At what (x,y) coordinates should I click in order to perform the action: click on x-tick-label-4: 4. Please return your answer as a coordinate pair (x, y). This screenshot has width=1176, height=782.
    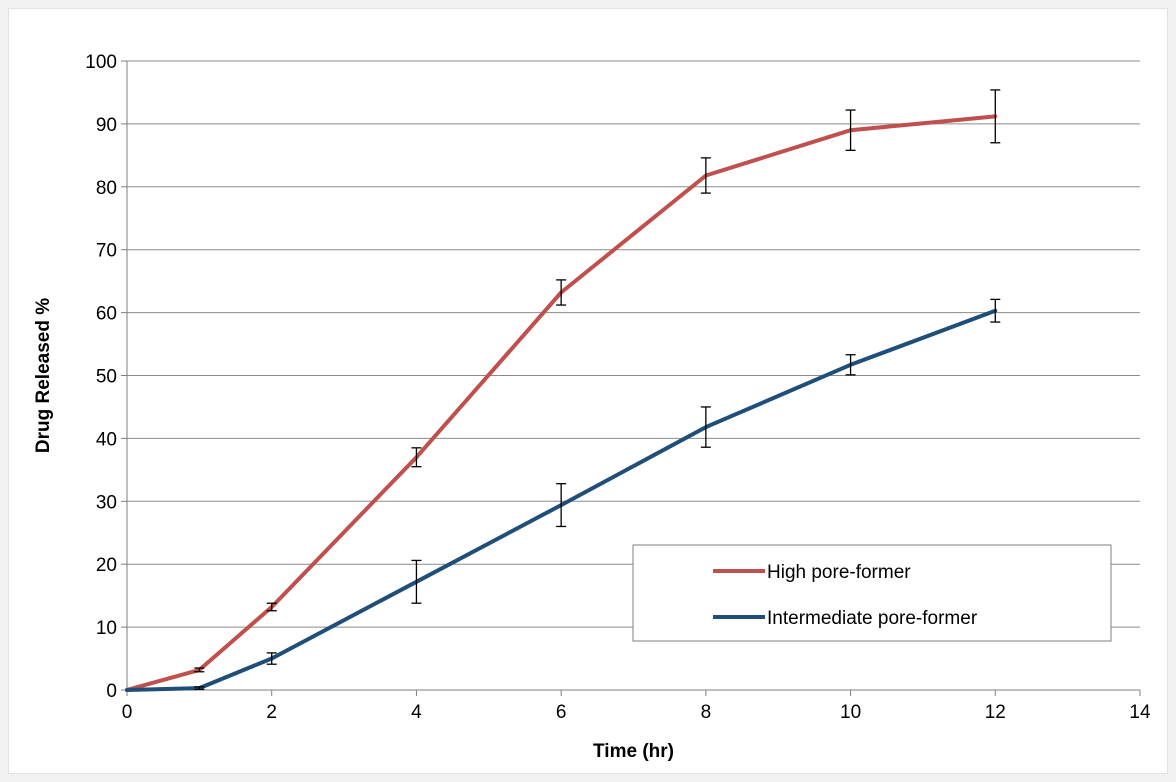
    Looking at the image, I should click on (416, 712).